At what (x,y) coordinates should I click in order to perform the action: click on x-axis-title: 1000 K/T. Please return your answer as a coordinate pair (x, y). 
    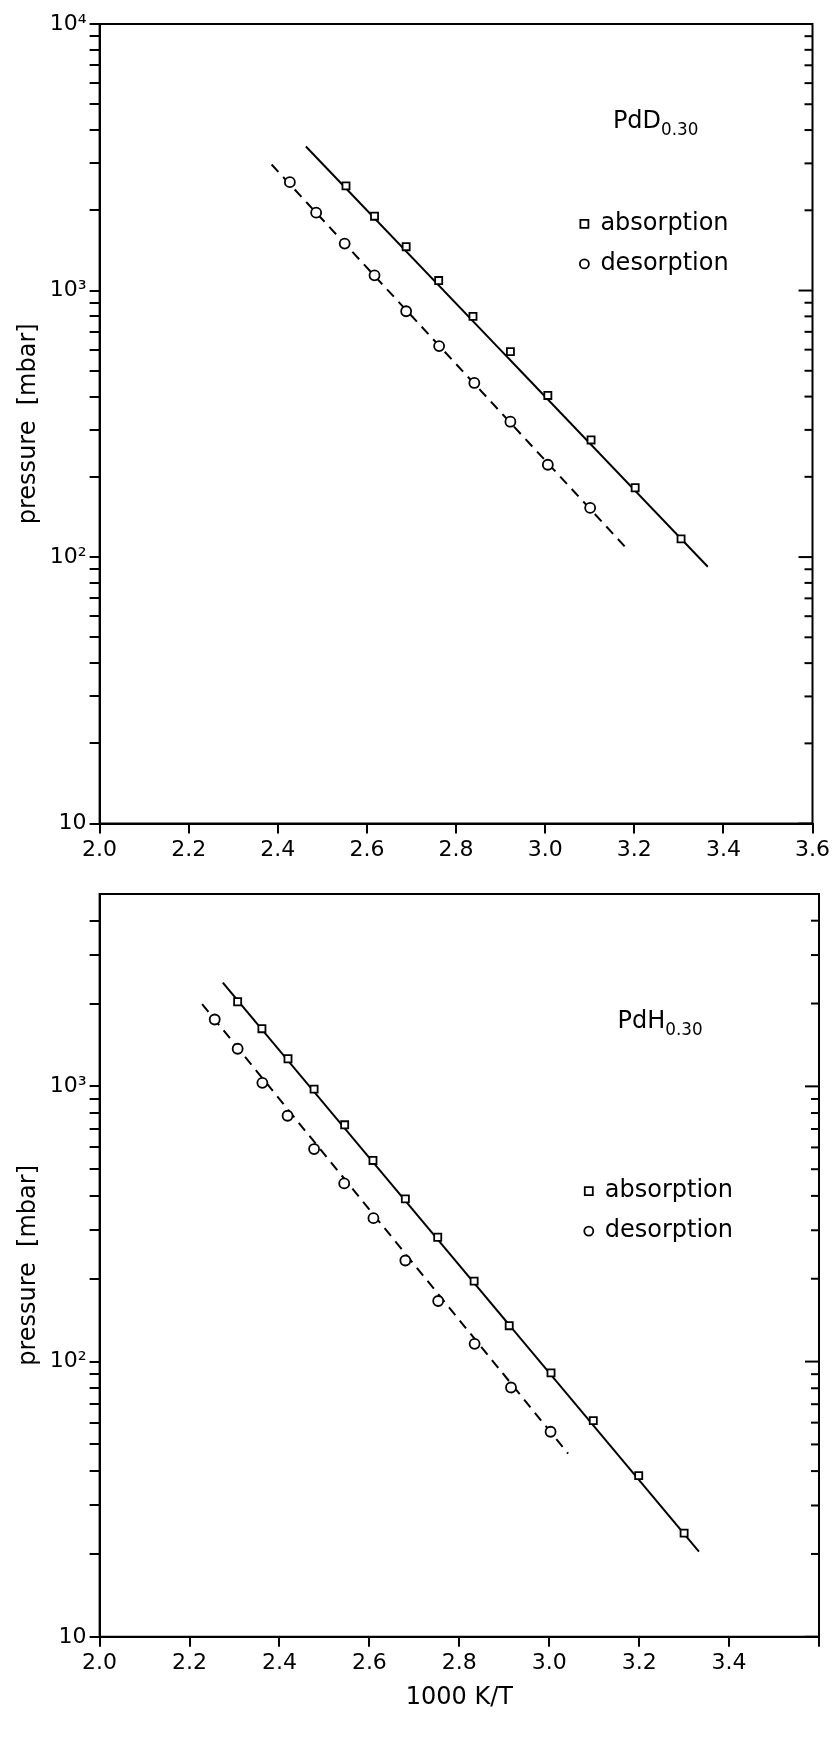
    Looking at the image, I should click on (459, 1695).